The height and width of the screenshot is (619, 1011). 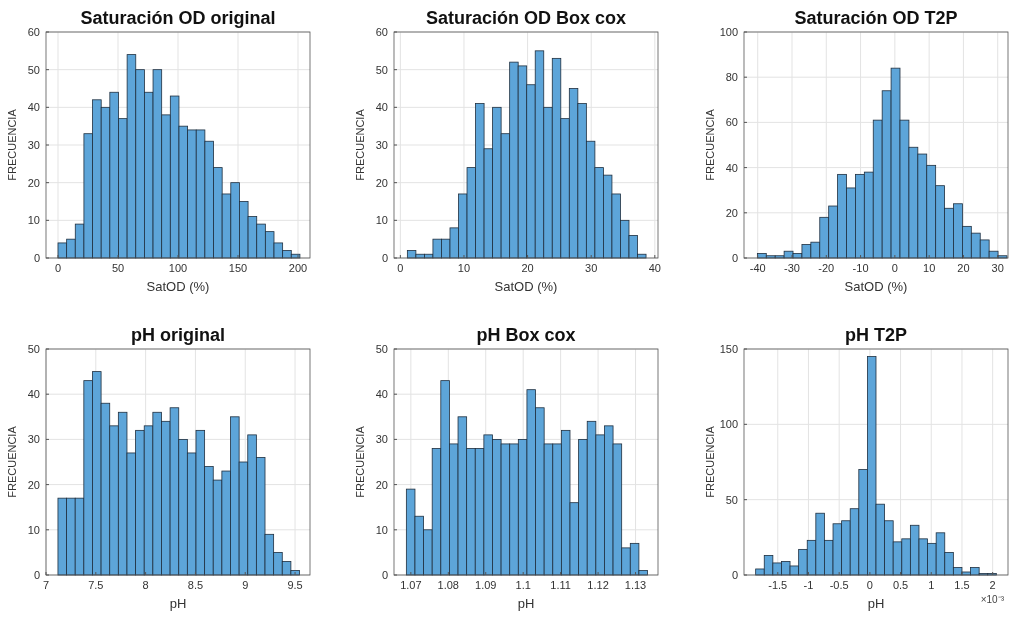 What do you see at coordinates (778, 585) in the screenshot?
I see `x-tick-label: -1.5` at bounding box center [778, 585].